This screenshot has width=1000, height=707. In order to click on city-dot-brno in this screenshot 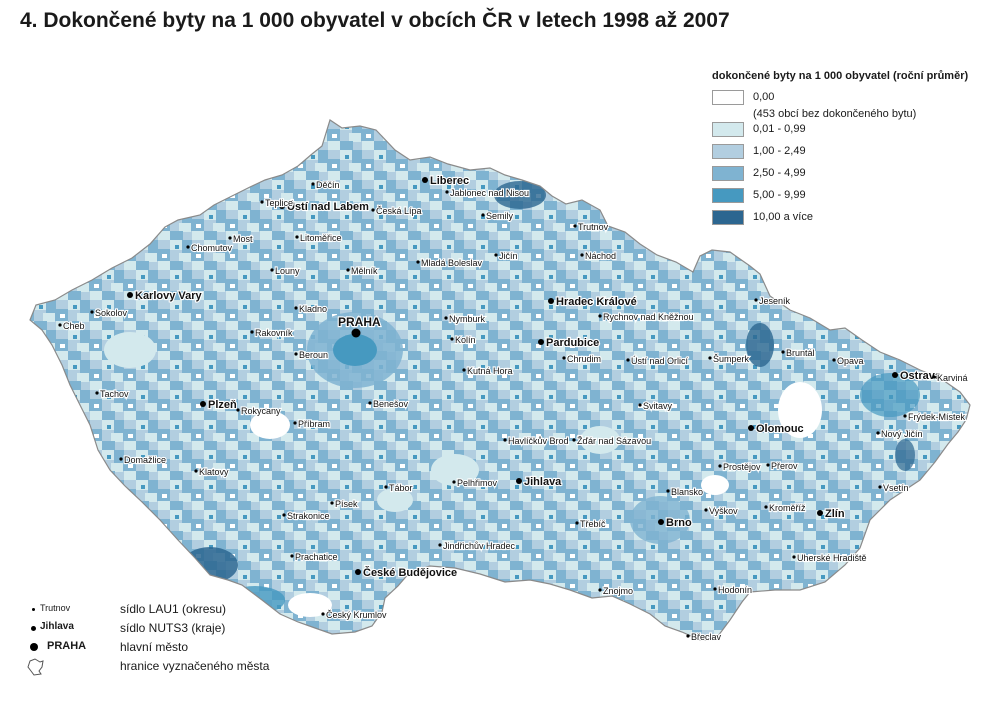, I will do `click(661, 522)`.